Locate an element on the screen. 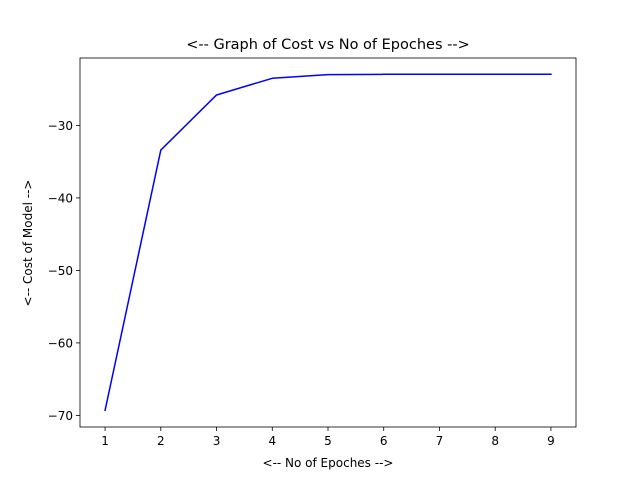 The height and width of the screenshot is (480, 640). x-tick-label: 1 is located at coordinates (105, 441).